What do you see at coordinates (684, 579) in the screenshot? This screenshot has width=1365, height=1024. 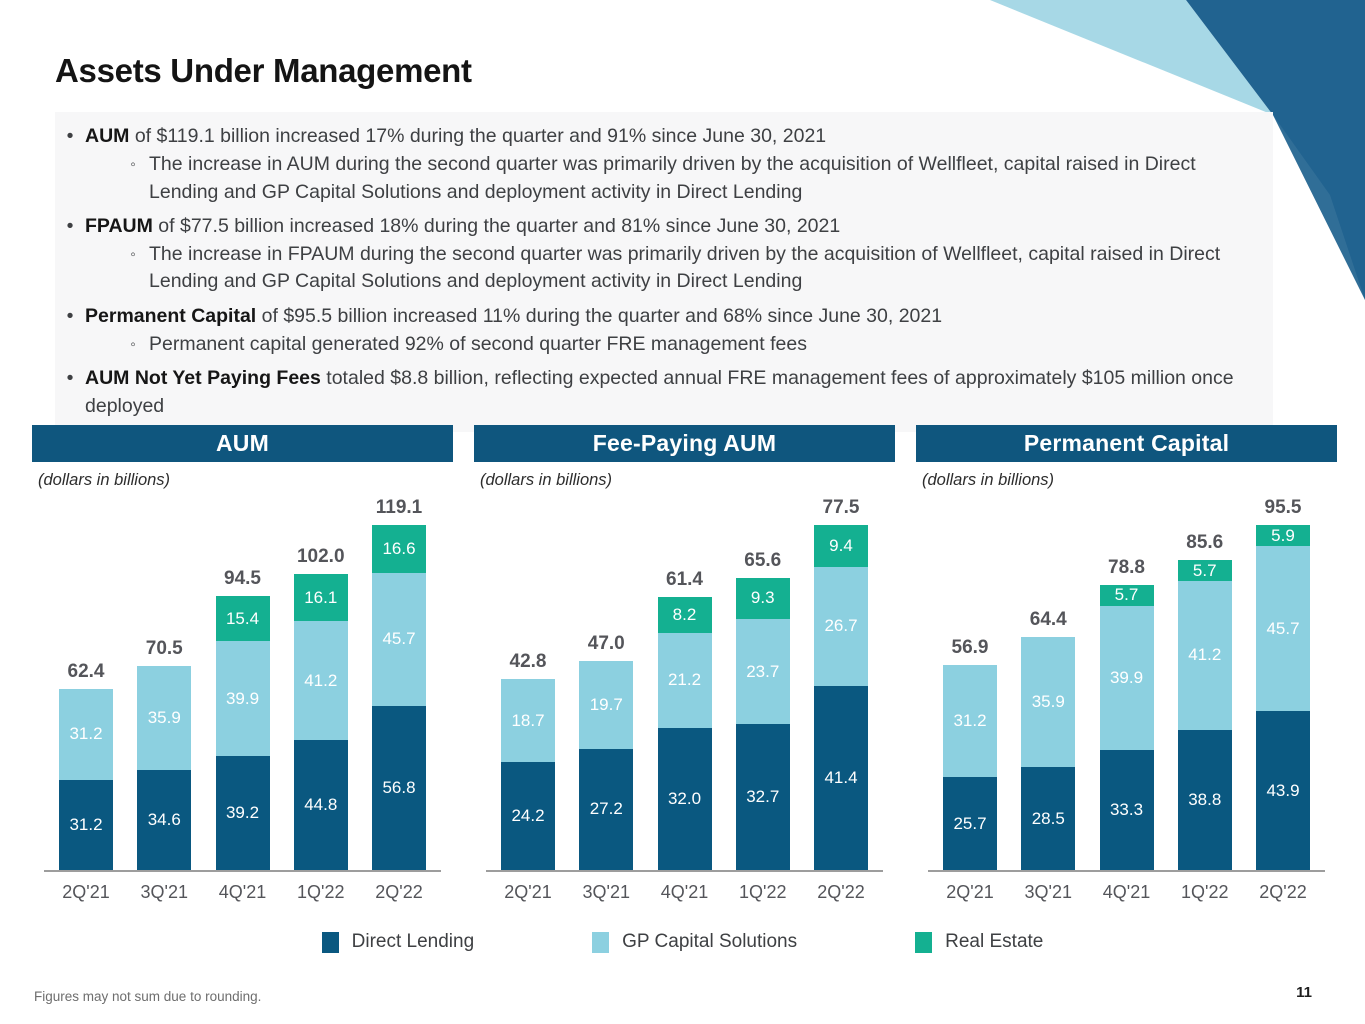 I see `bar-total-label: 61.4` at bounding box center [684, 579].